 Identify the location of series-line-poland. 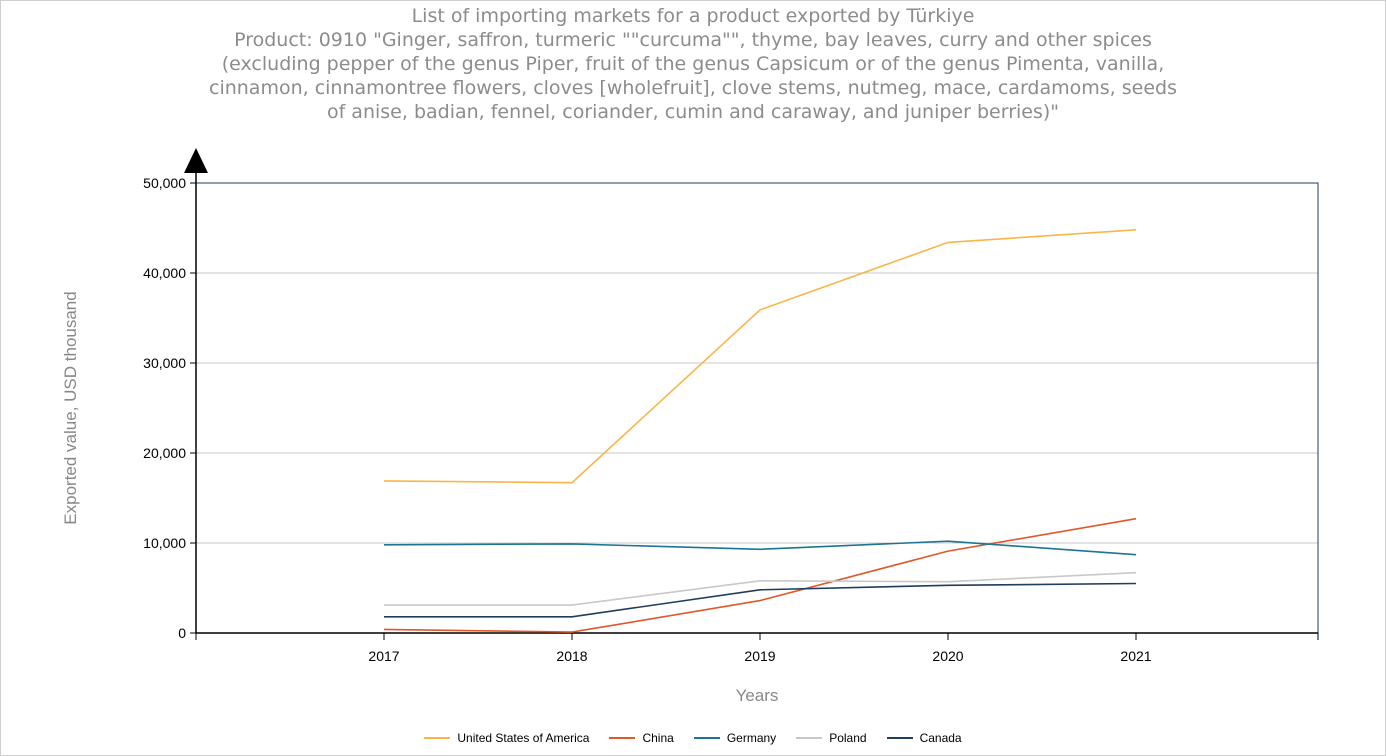
(760, 588).